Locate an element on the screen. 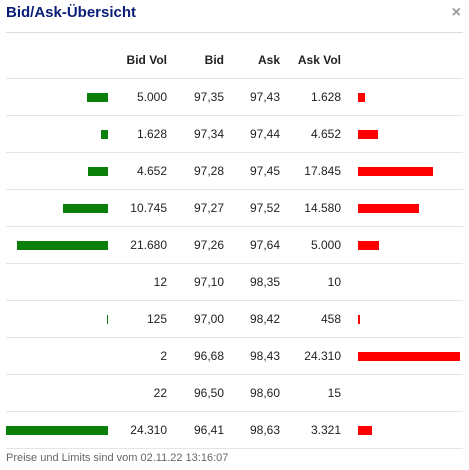 The width and height of the screenshot is (469, 470). table-row: 22 96,50 98,60 15 is located at coordinates (234, 393).